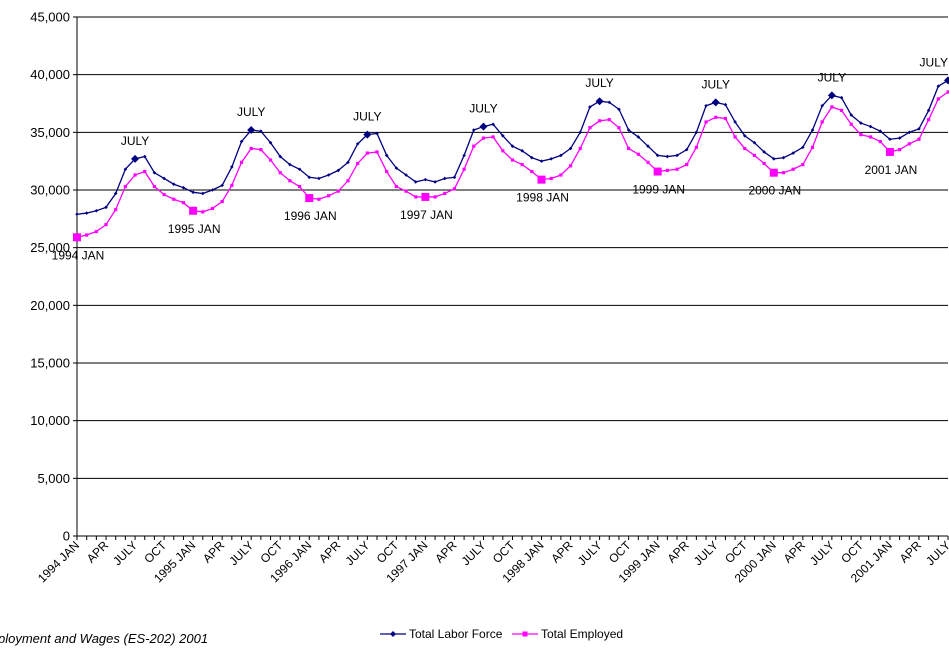 This screenshot has width=949, height=648. I want to click on legend: Total Labor Force Total Employed, so click(501, 634).